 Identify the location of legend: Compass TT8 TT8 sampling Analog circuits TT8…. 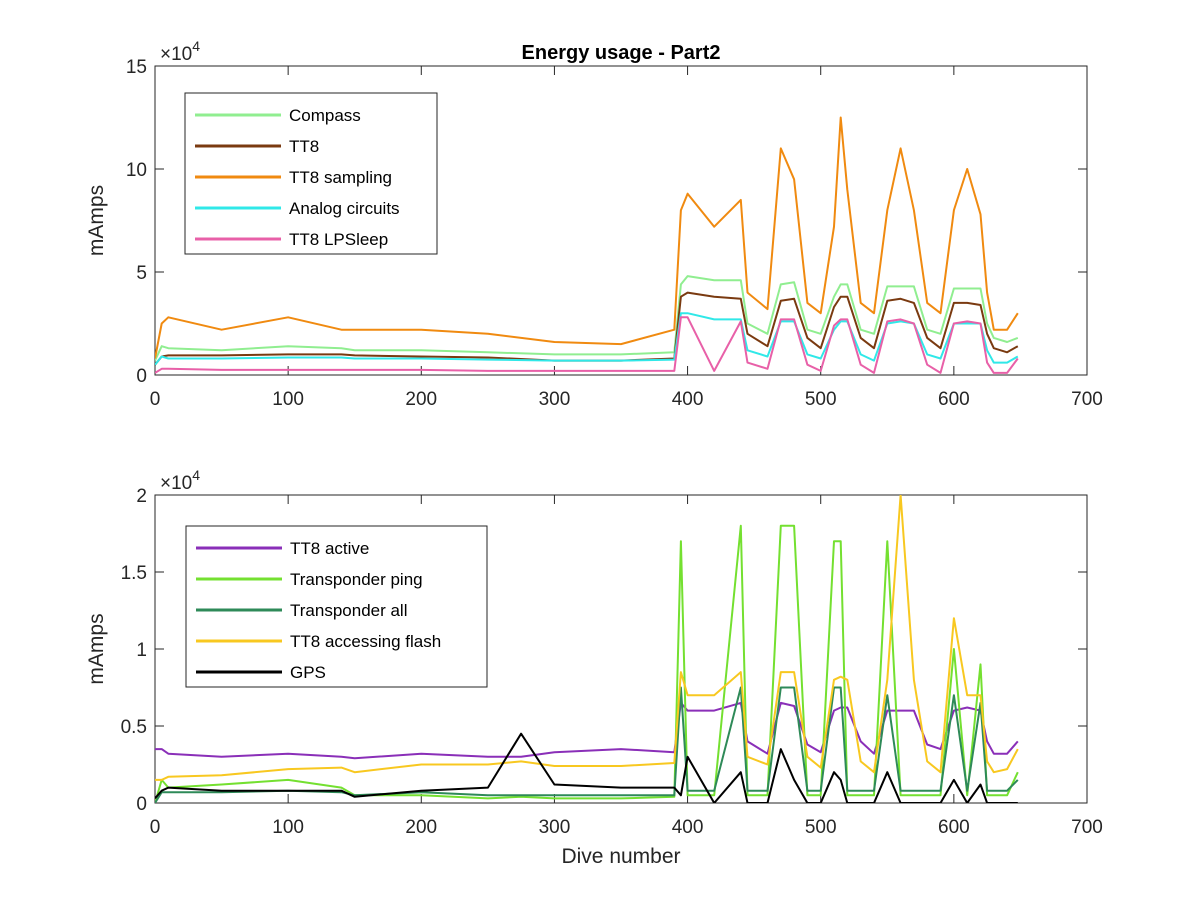
(311, 173).